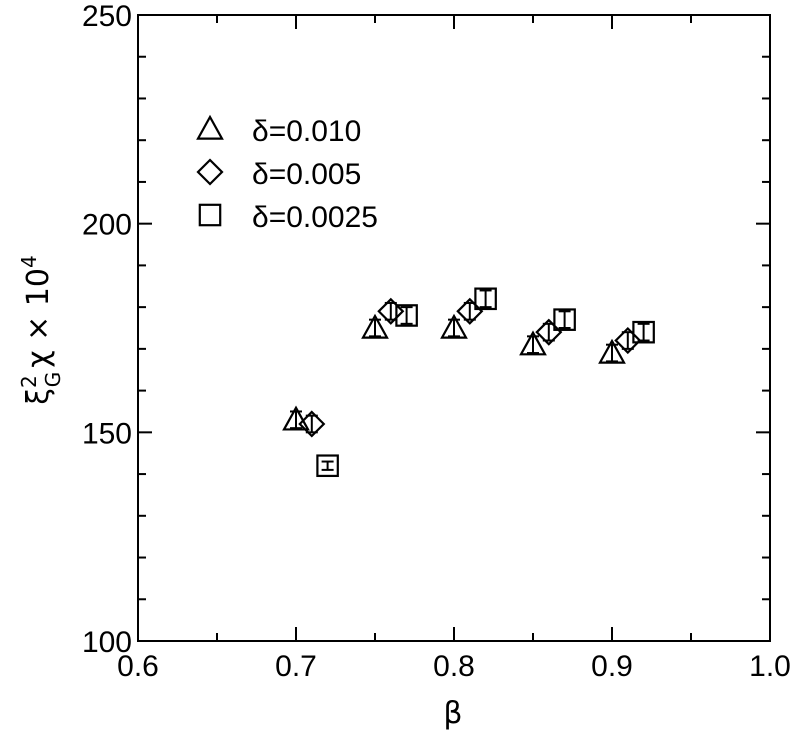 This screenshot has width=790, height=733. What do you see at coordinates (38, 318) in the screenshot?
I see `y-axis-title-rest: χ × 10` at bounding box center [38, 318].